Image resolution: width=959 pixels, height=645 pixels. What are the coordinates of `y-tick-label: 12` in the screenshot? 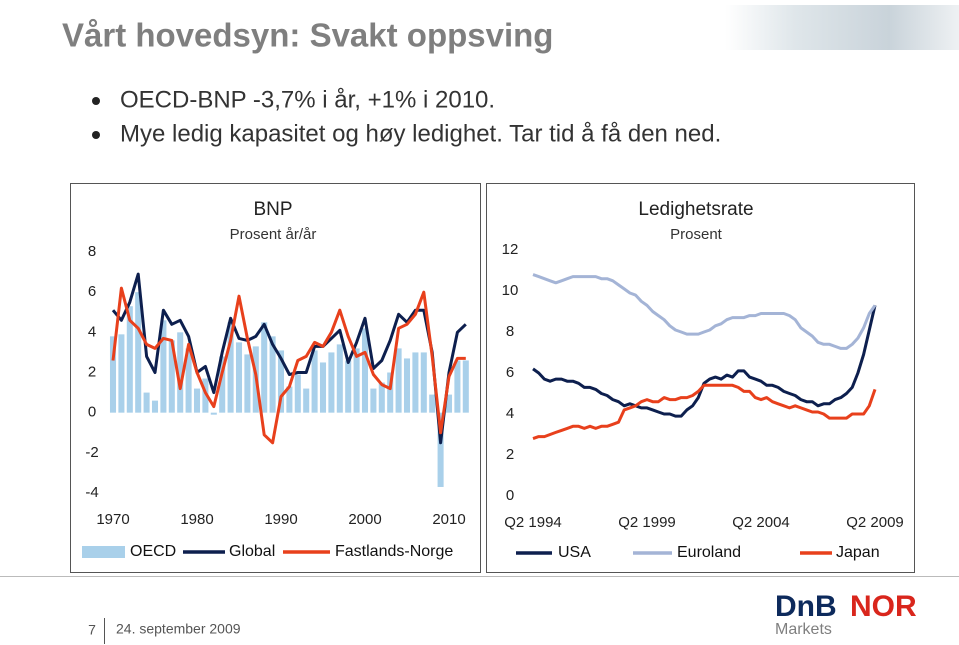 It's located at (510, 249).